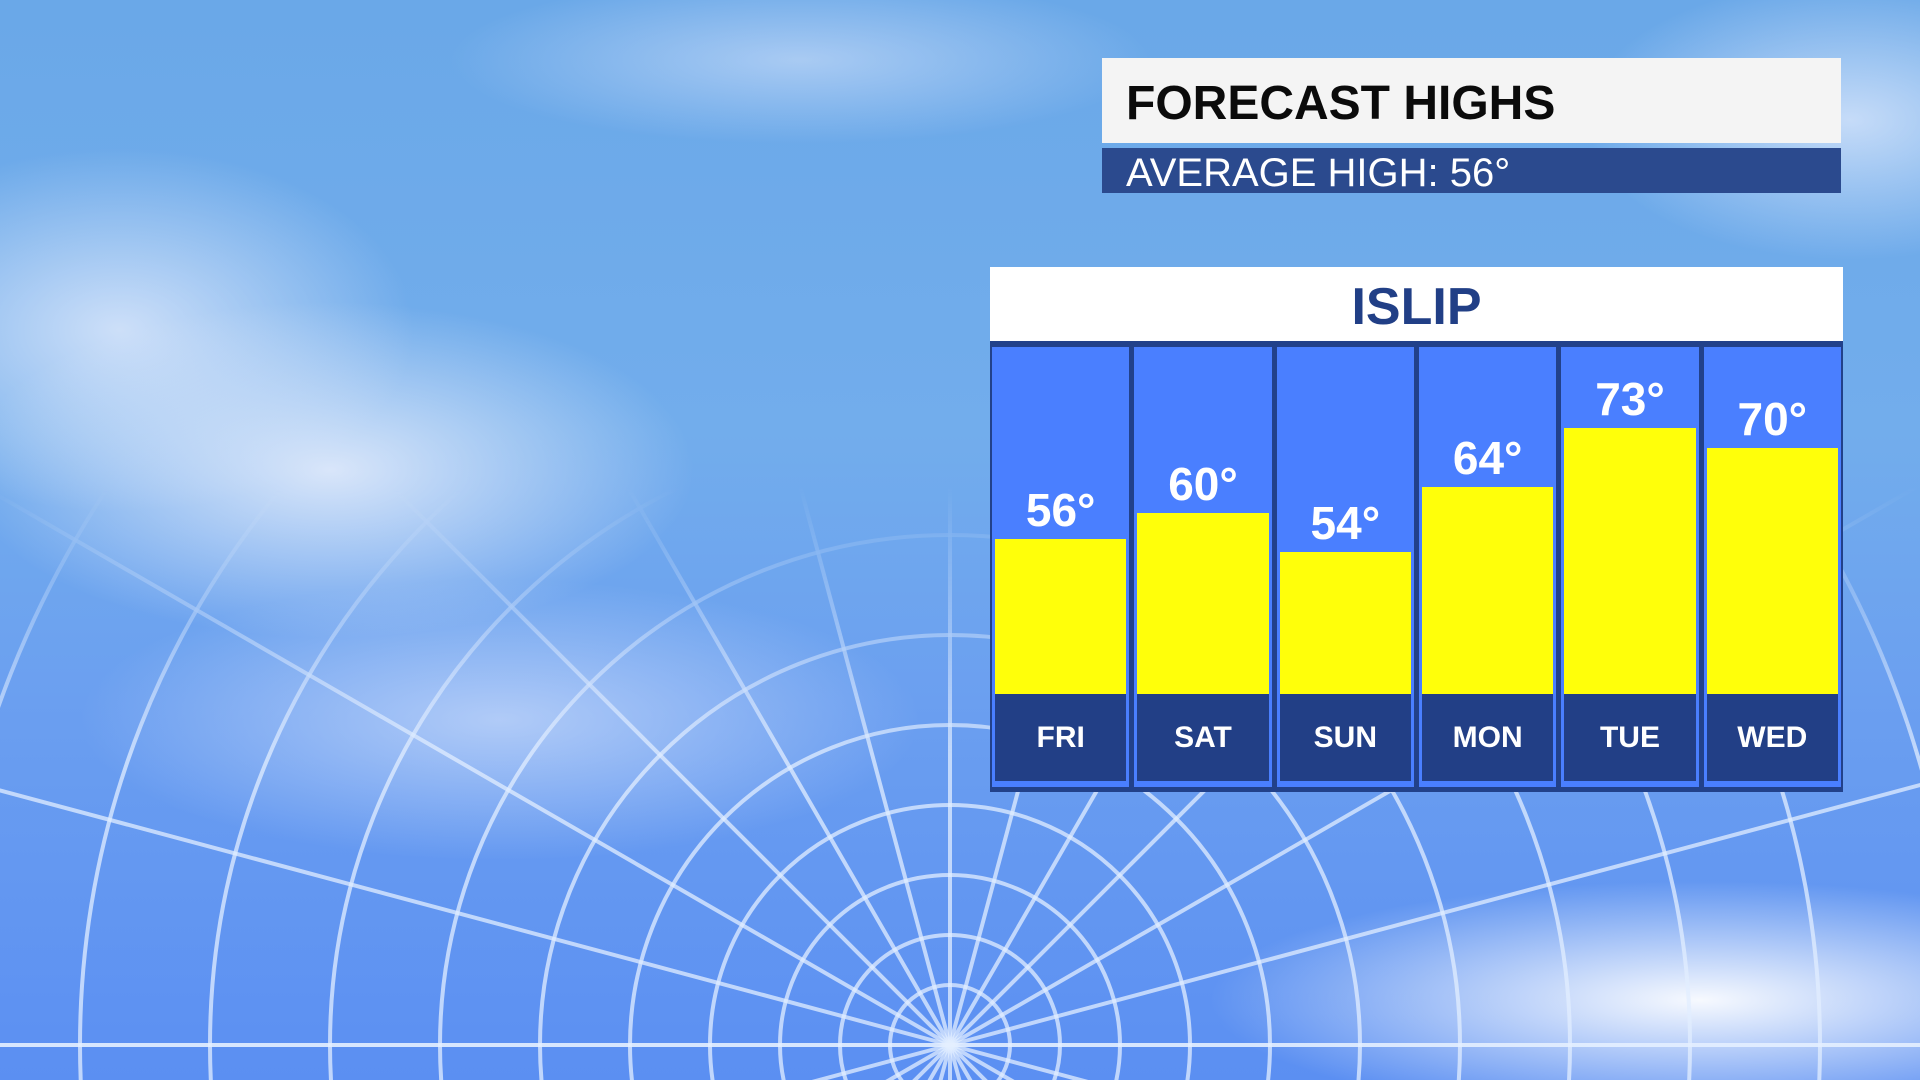 Image resolution: width=1920 pixels, height=1080 pixels. Describe the element at coordinates (1630, 737) in the screenshot. I see `day-label: TUE` at that location.